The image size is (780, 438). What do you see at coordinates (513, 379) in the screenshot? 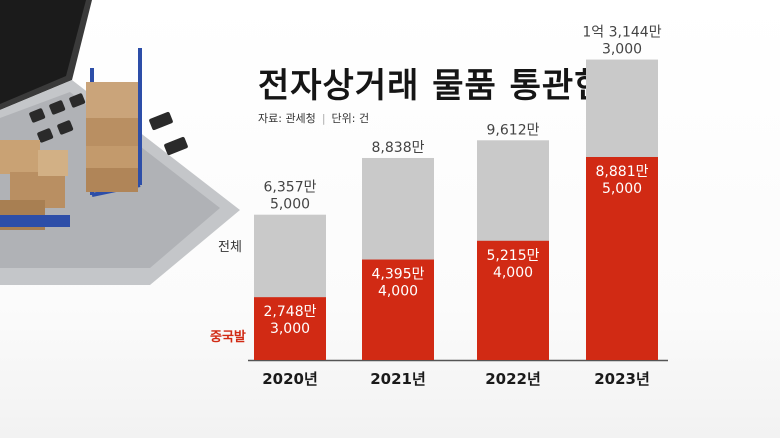
I see `x-tick-label: 2022년` at bounding box center [513, 379].